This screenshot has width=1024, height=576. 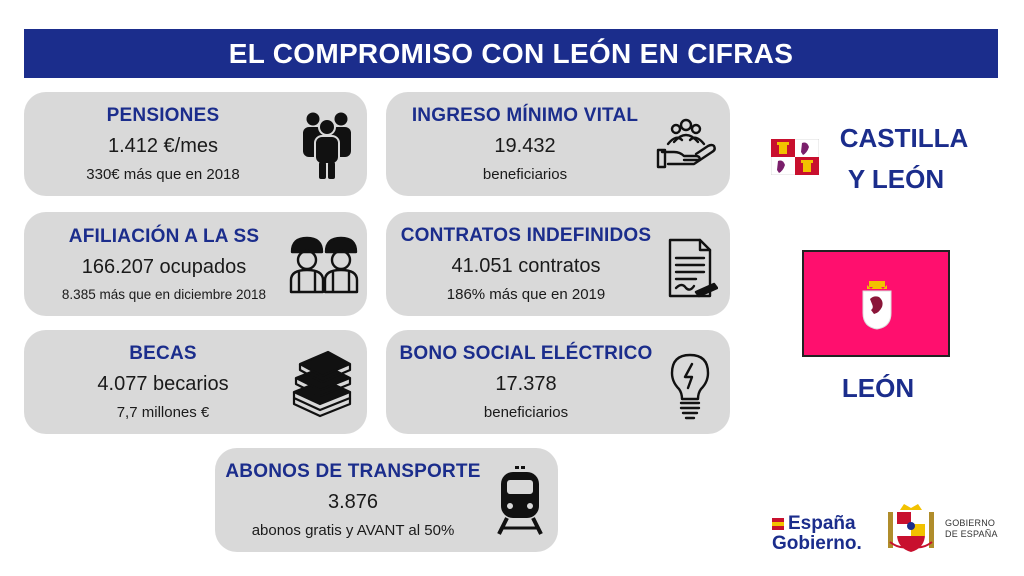 I want to click on card-note: 7,7 millones €, so click(x=163, y=412).